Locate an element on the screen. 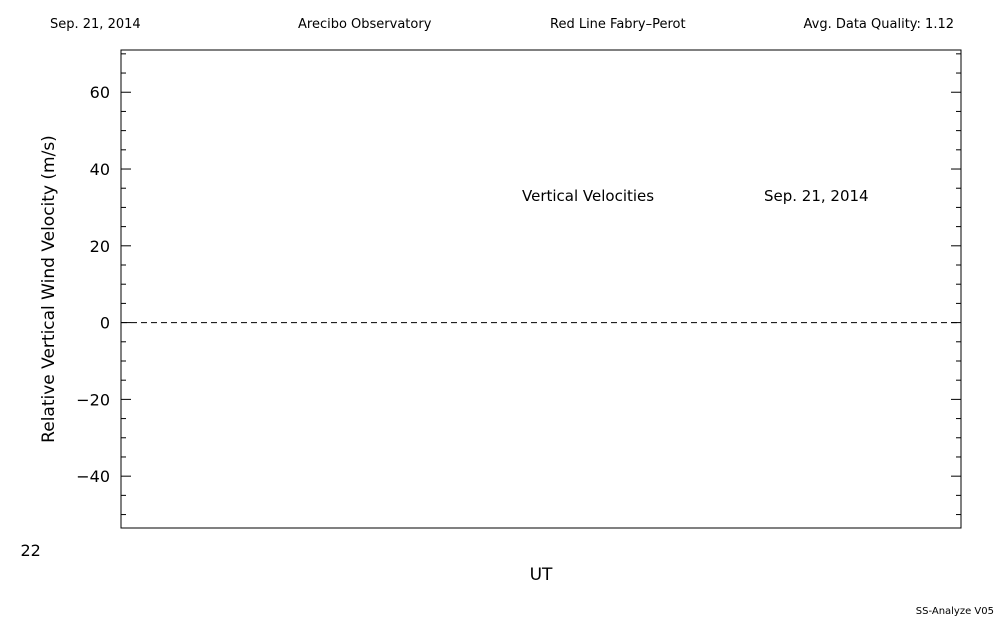 Image resolution: width=1000 pixels, height=625 pixels. x-axis-label: UT is located at coordinates (541, 575).